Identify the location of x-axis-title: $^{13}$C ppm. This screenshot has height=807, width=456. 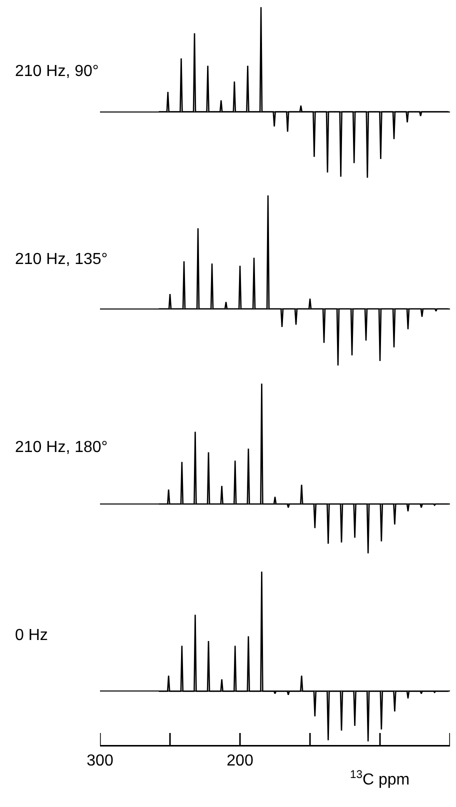
(380, 779).